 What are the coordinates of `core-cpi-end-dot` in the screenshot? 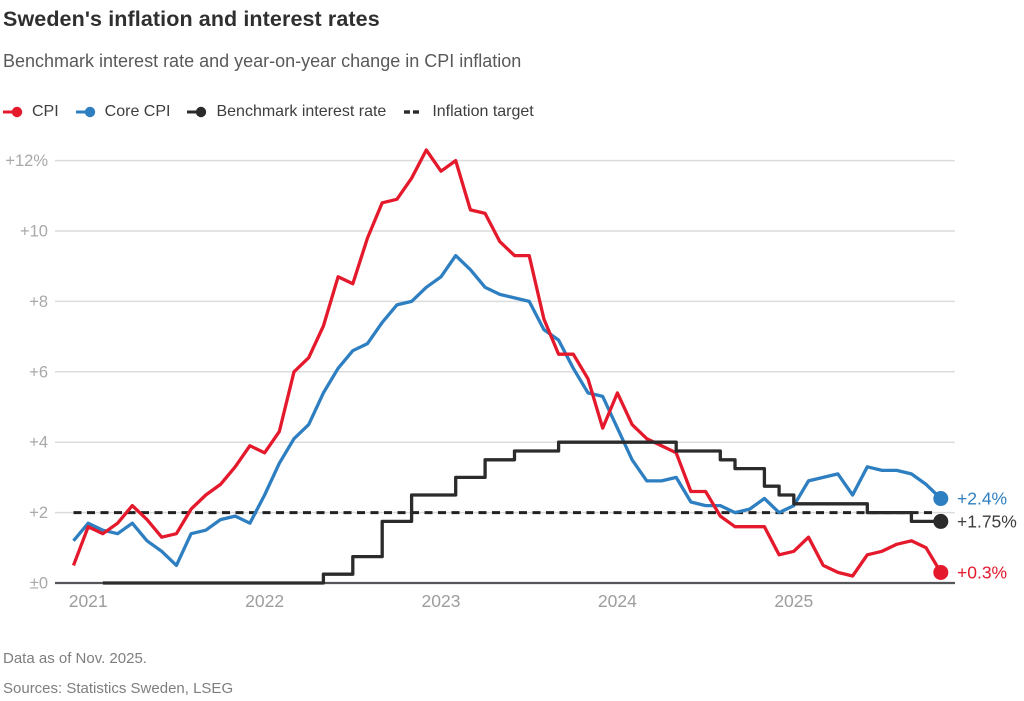 It's located at (941, 499).